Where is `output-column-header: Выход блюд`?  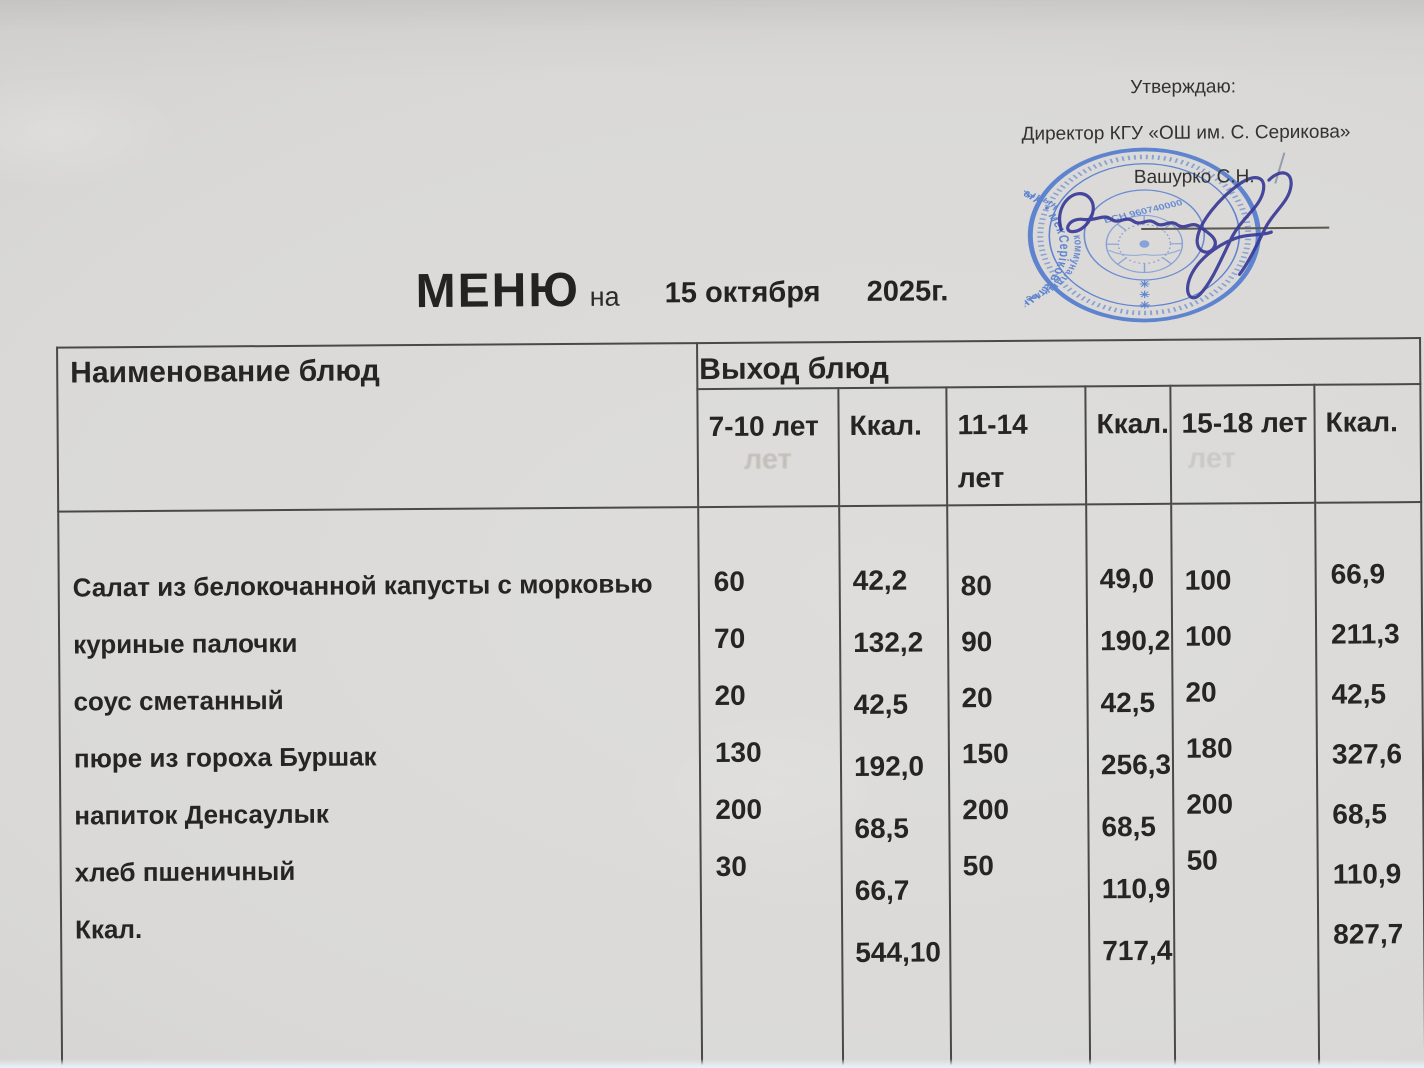 output-column-header: Выход блюд is located at coordinates (1059, 364).